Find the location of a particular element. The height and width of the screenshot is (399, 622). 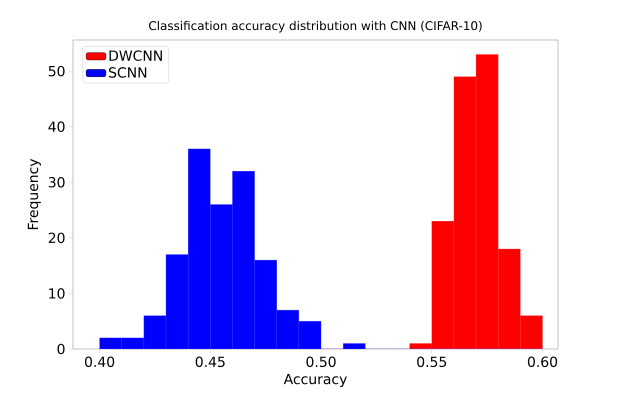

x-tick-label: 0.45 is located at coordinates (210, 362).